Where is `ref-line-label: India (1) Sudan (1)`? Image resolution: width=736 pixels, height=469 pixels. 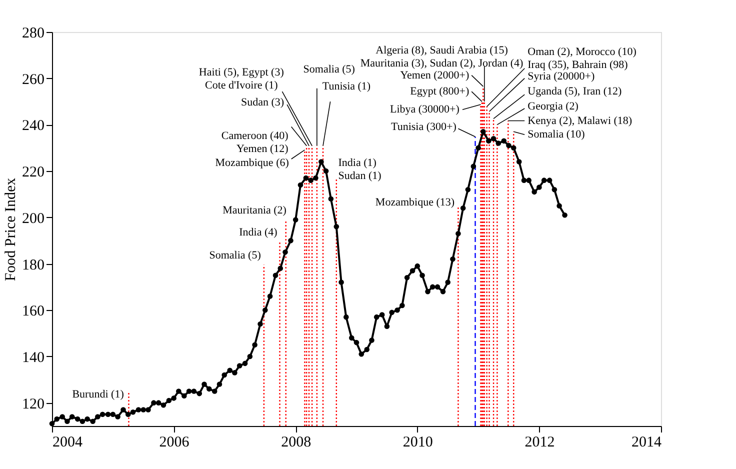
ref-line-label: India (1) Sudan (1) is located at coordinates (360, 169).